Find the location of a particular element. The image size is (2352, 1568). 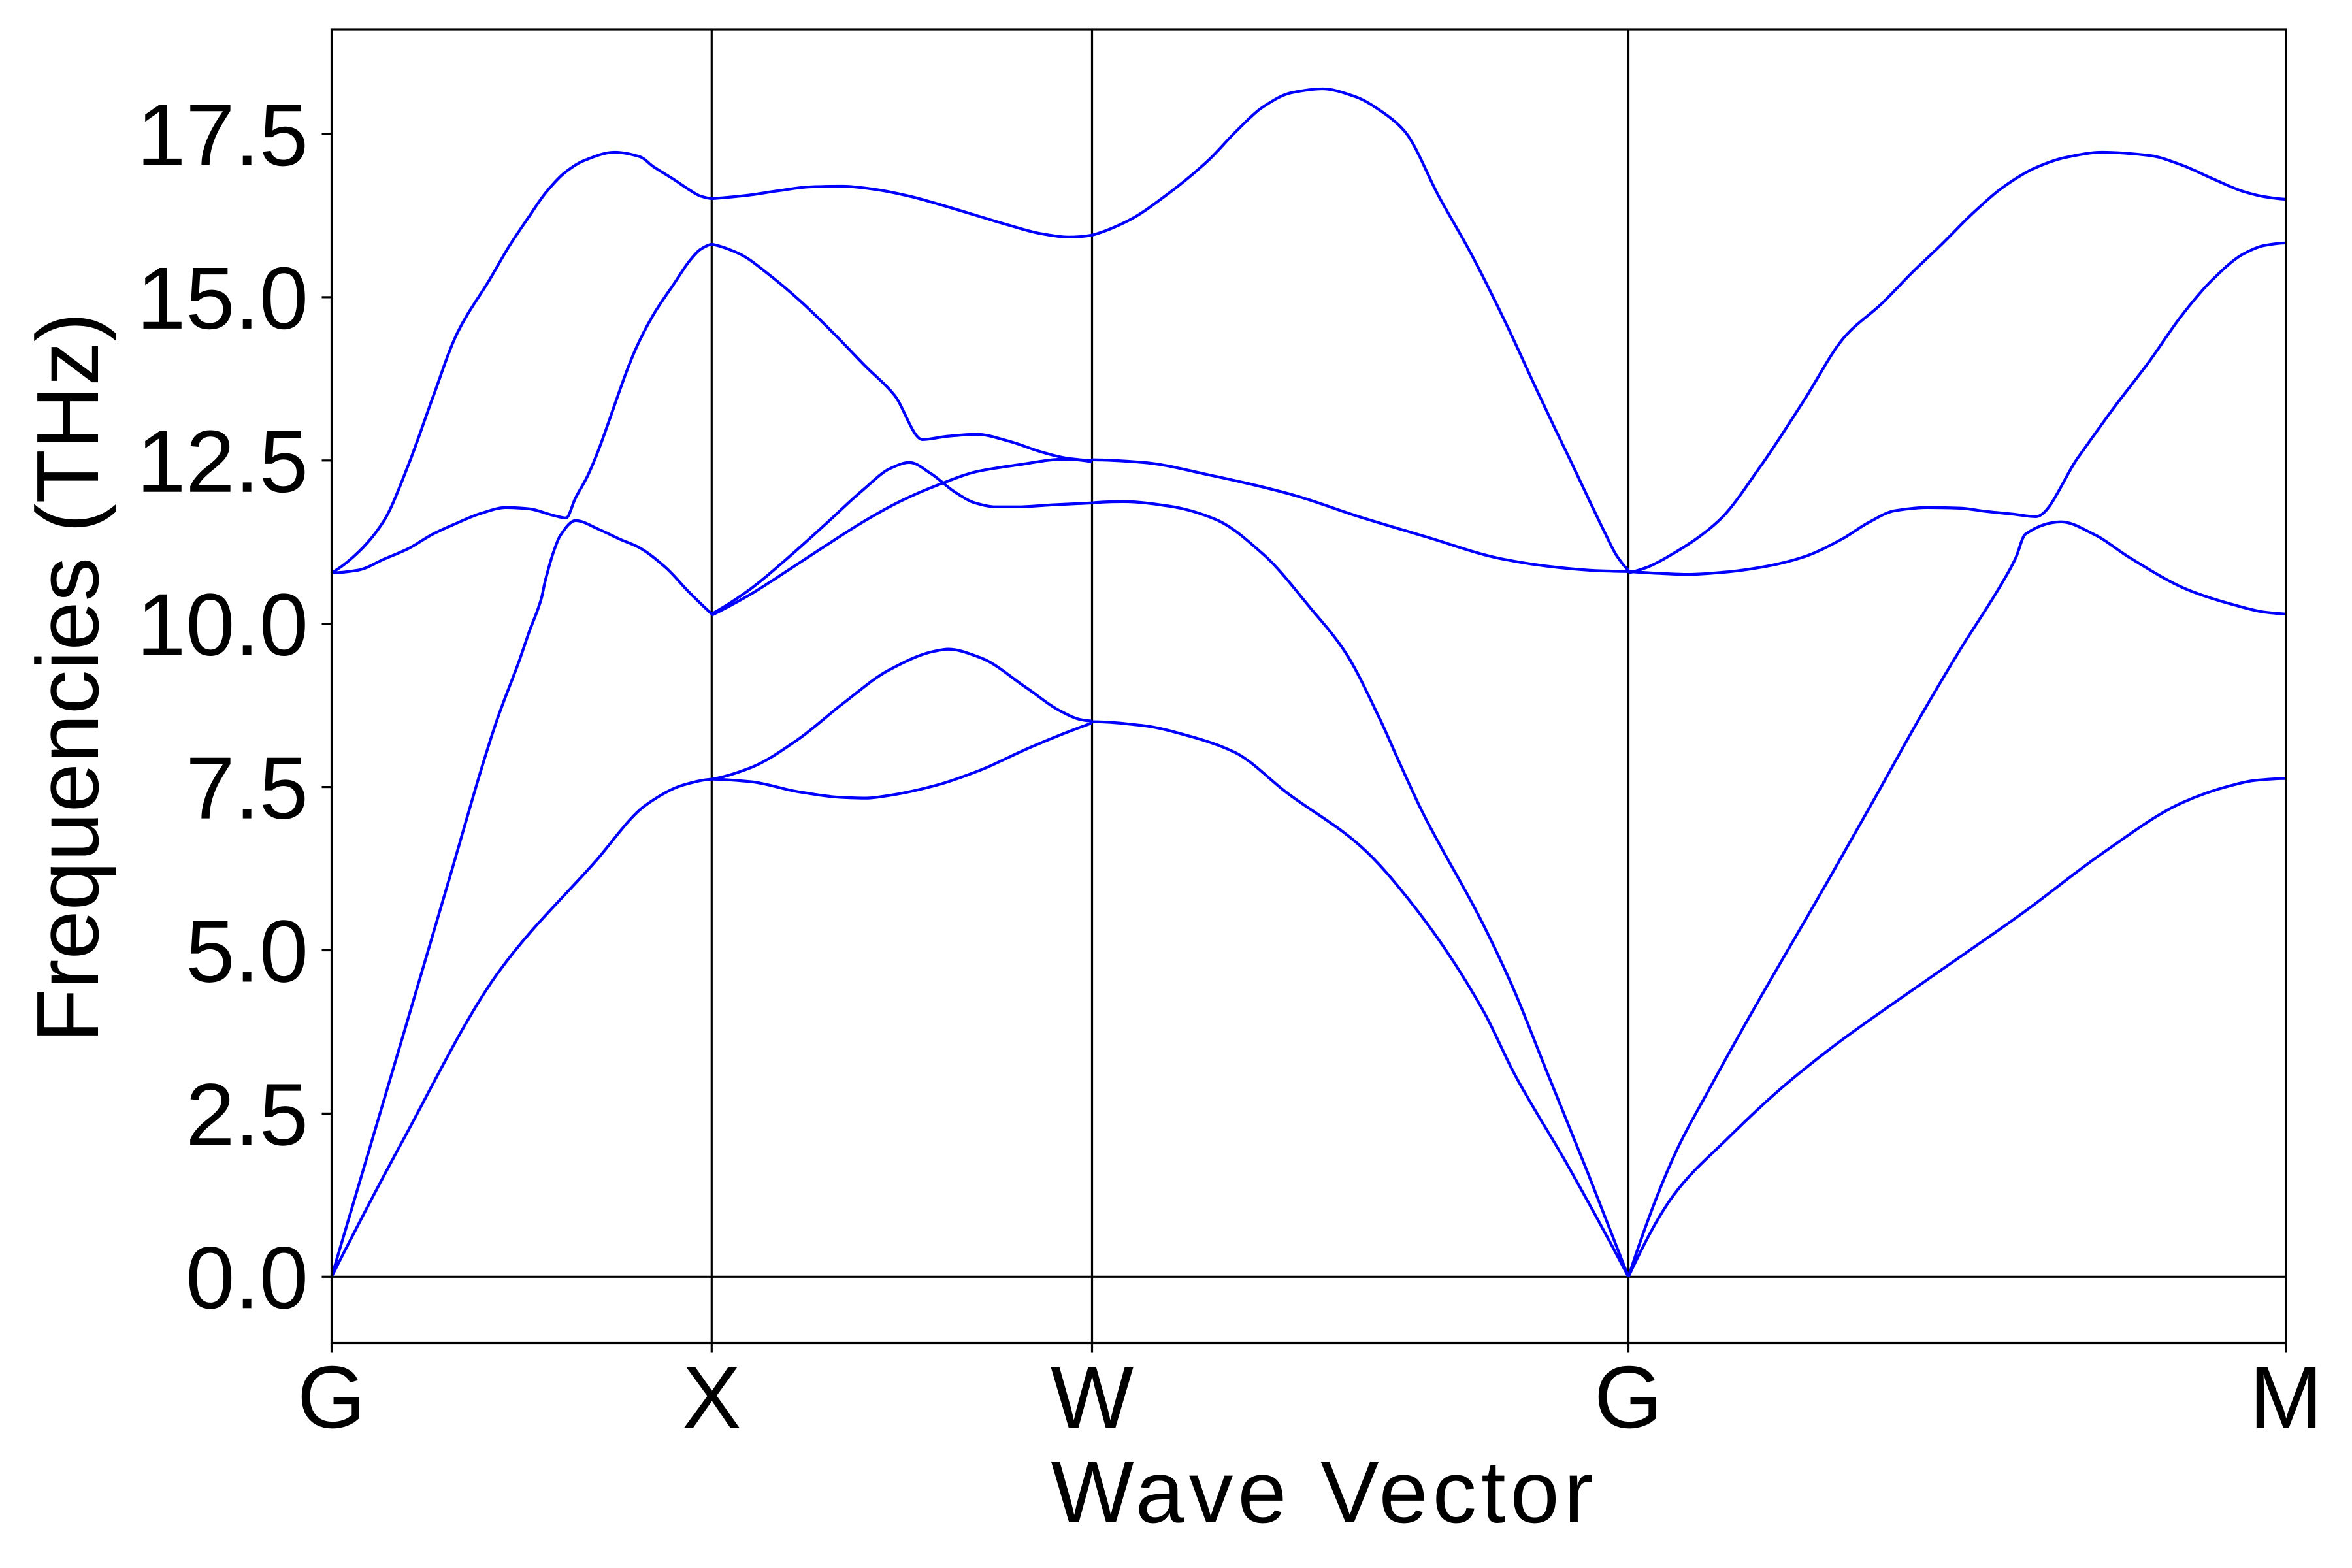

svg-text: 2.5 is located at coordinates (247, 1114).